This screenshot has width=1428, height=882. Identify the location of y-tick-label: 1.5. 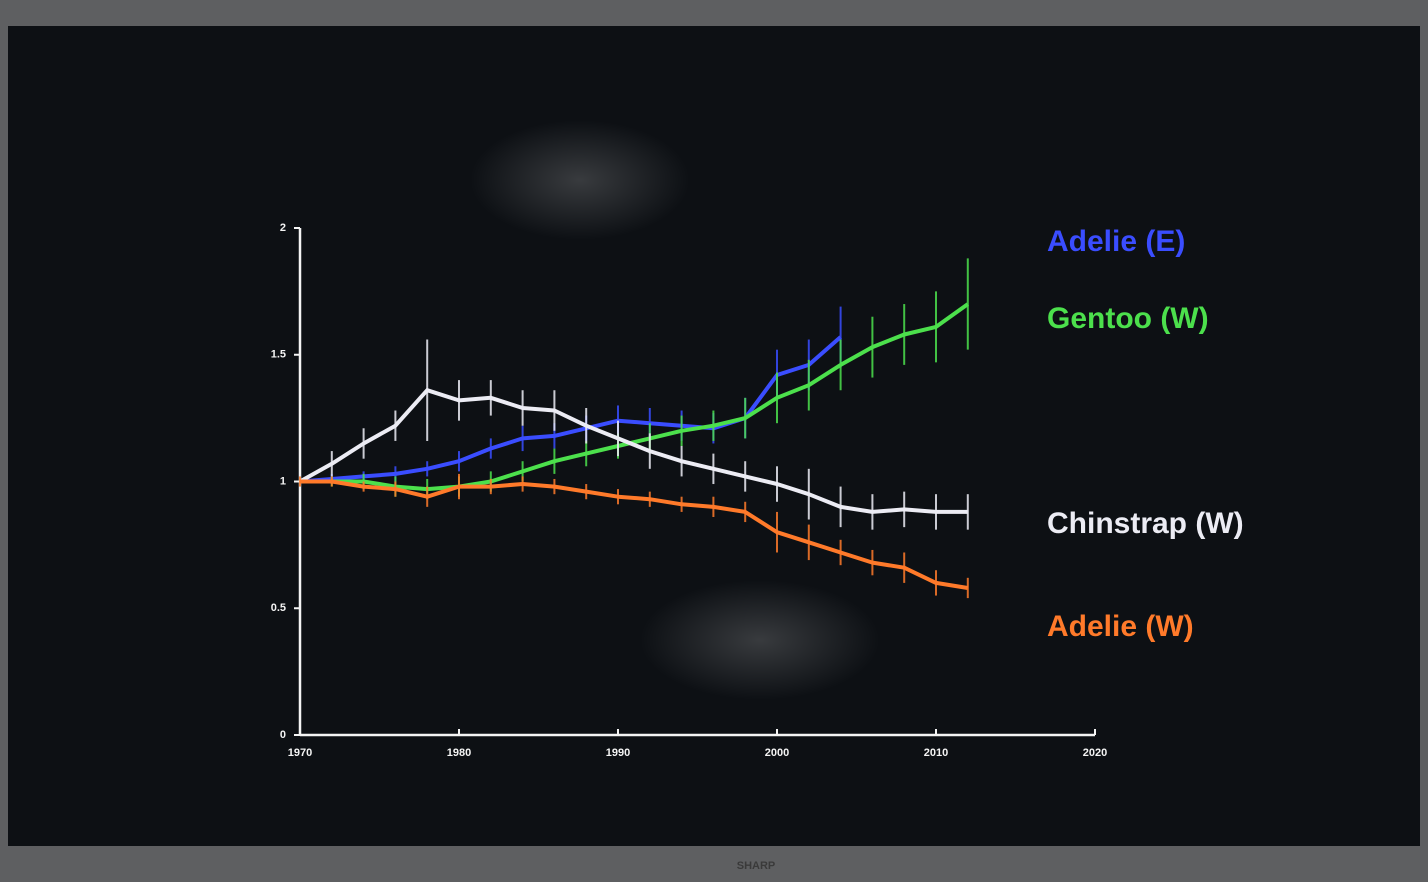
(278, 355).